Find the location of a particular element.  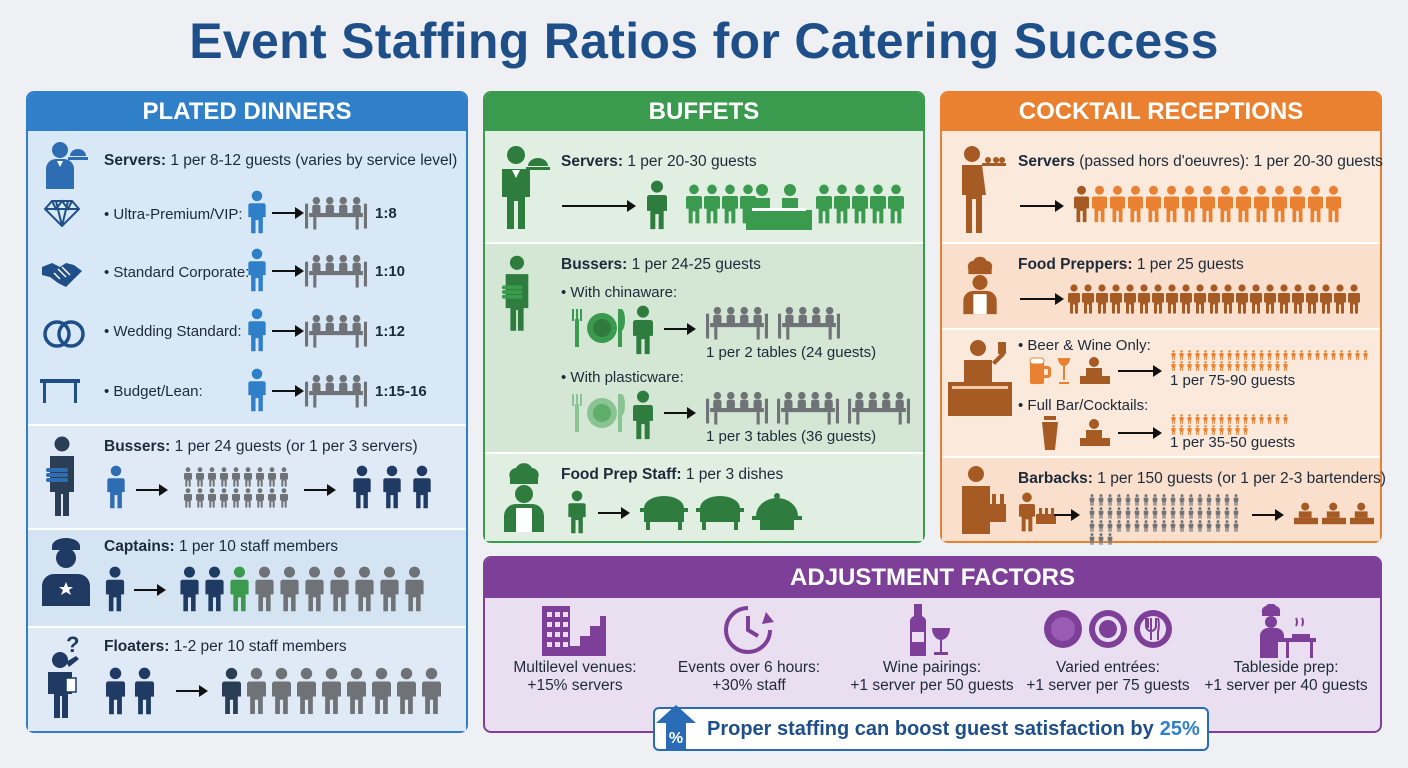

ratio-vip: 1:8 is located at coordinates (386, 213).